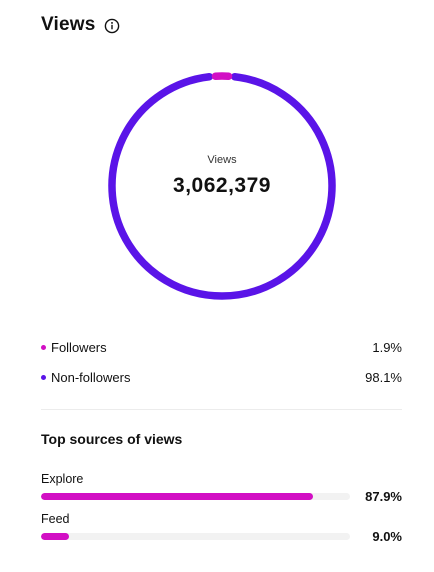 This screenshot has height=572, width=434. I want to click on source-bar-fill-feed, so click(55, 536).